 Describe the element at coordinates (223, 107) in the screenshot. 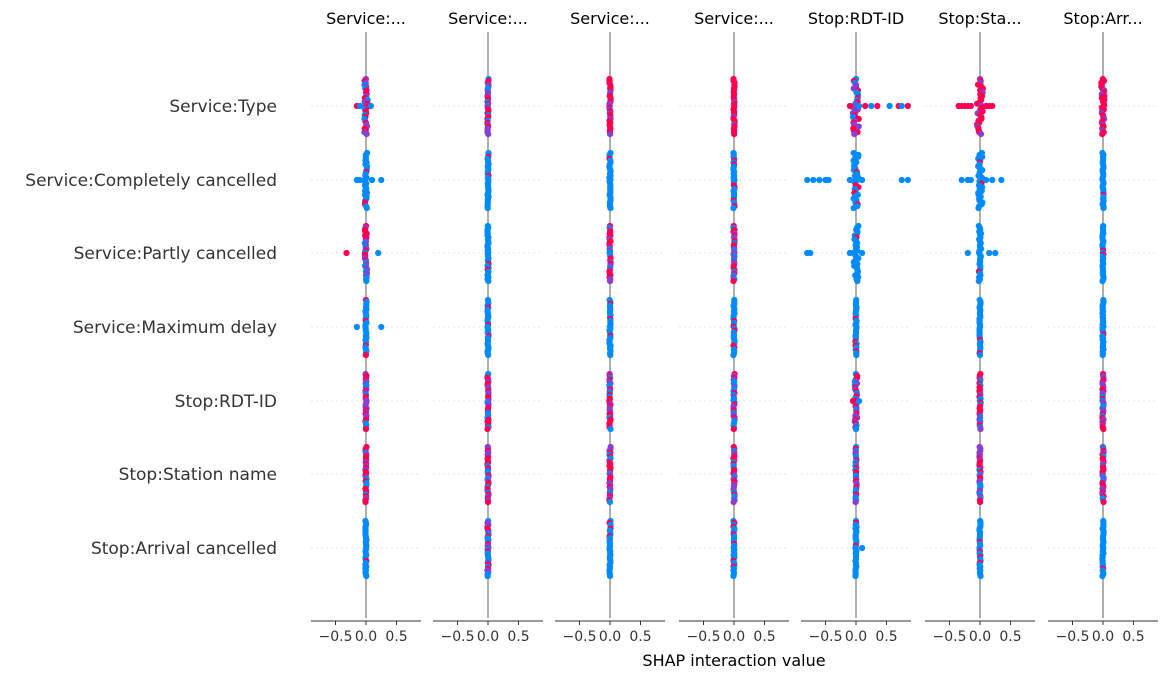

I see `row-label: Service:Type` at that location.